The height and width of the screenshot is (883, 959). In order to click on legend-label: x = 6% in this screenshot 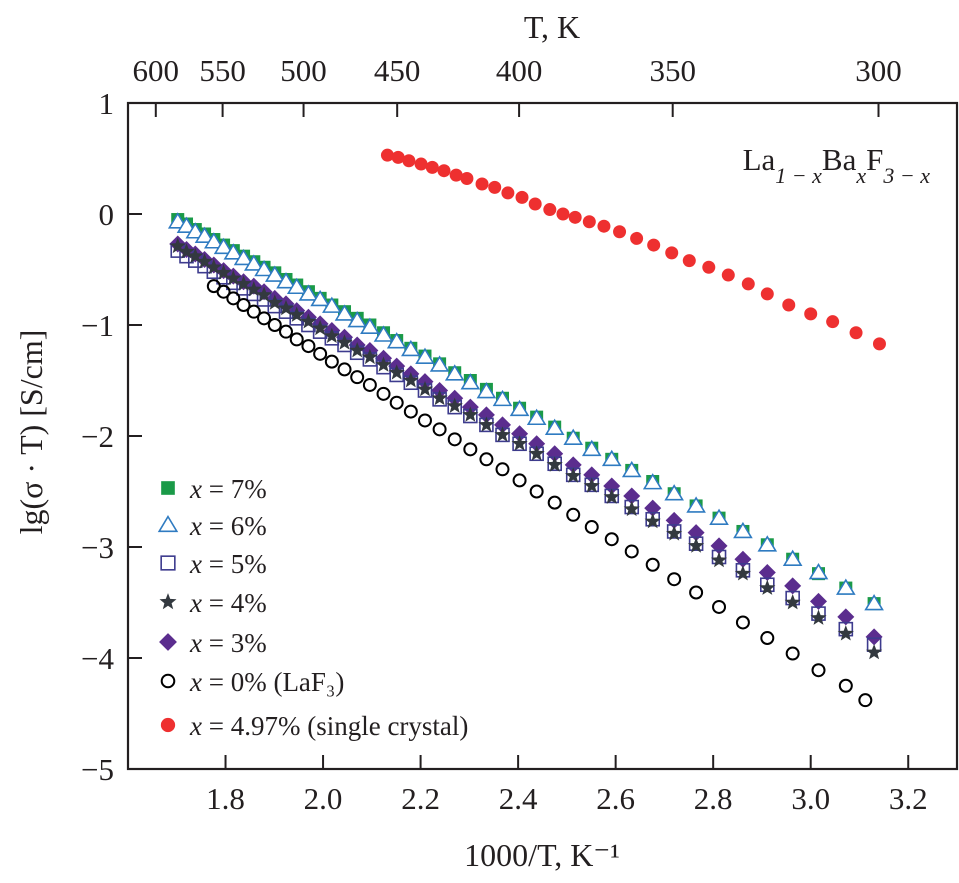, I will do `click(228, 526)`.